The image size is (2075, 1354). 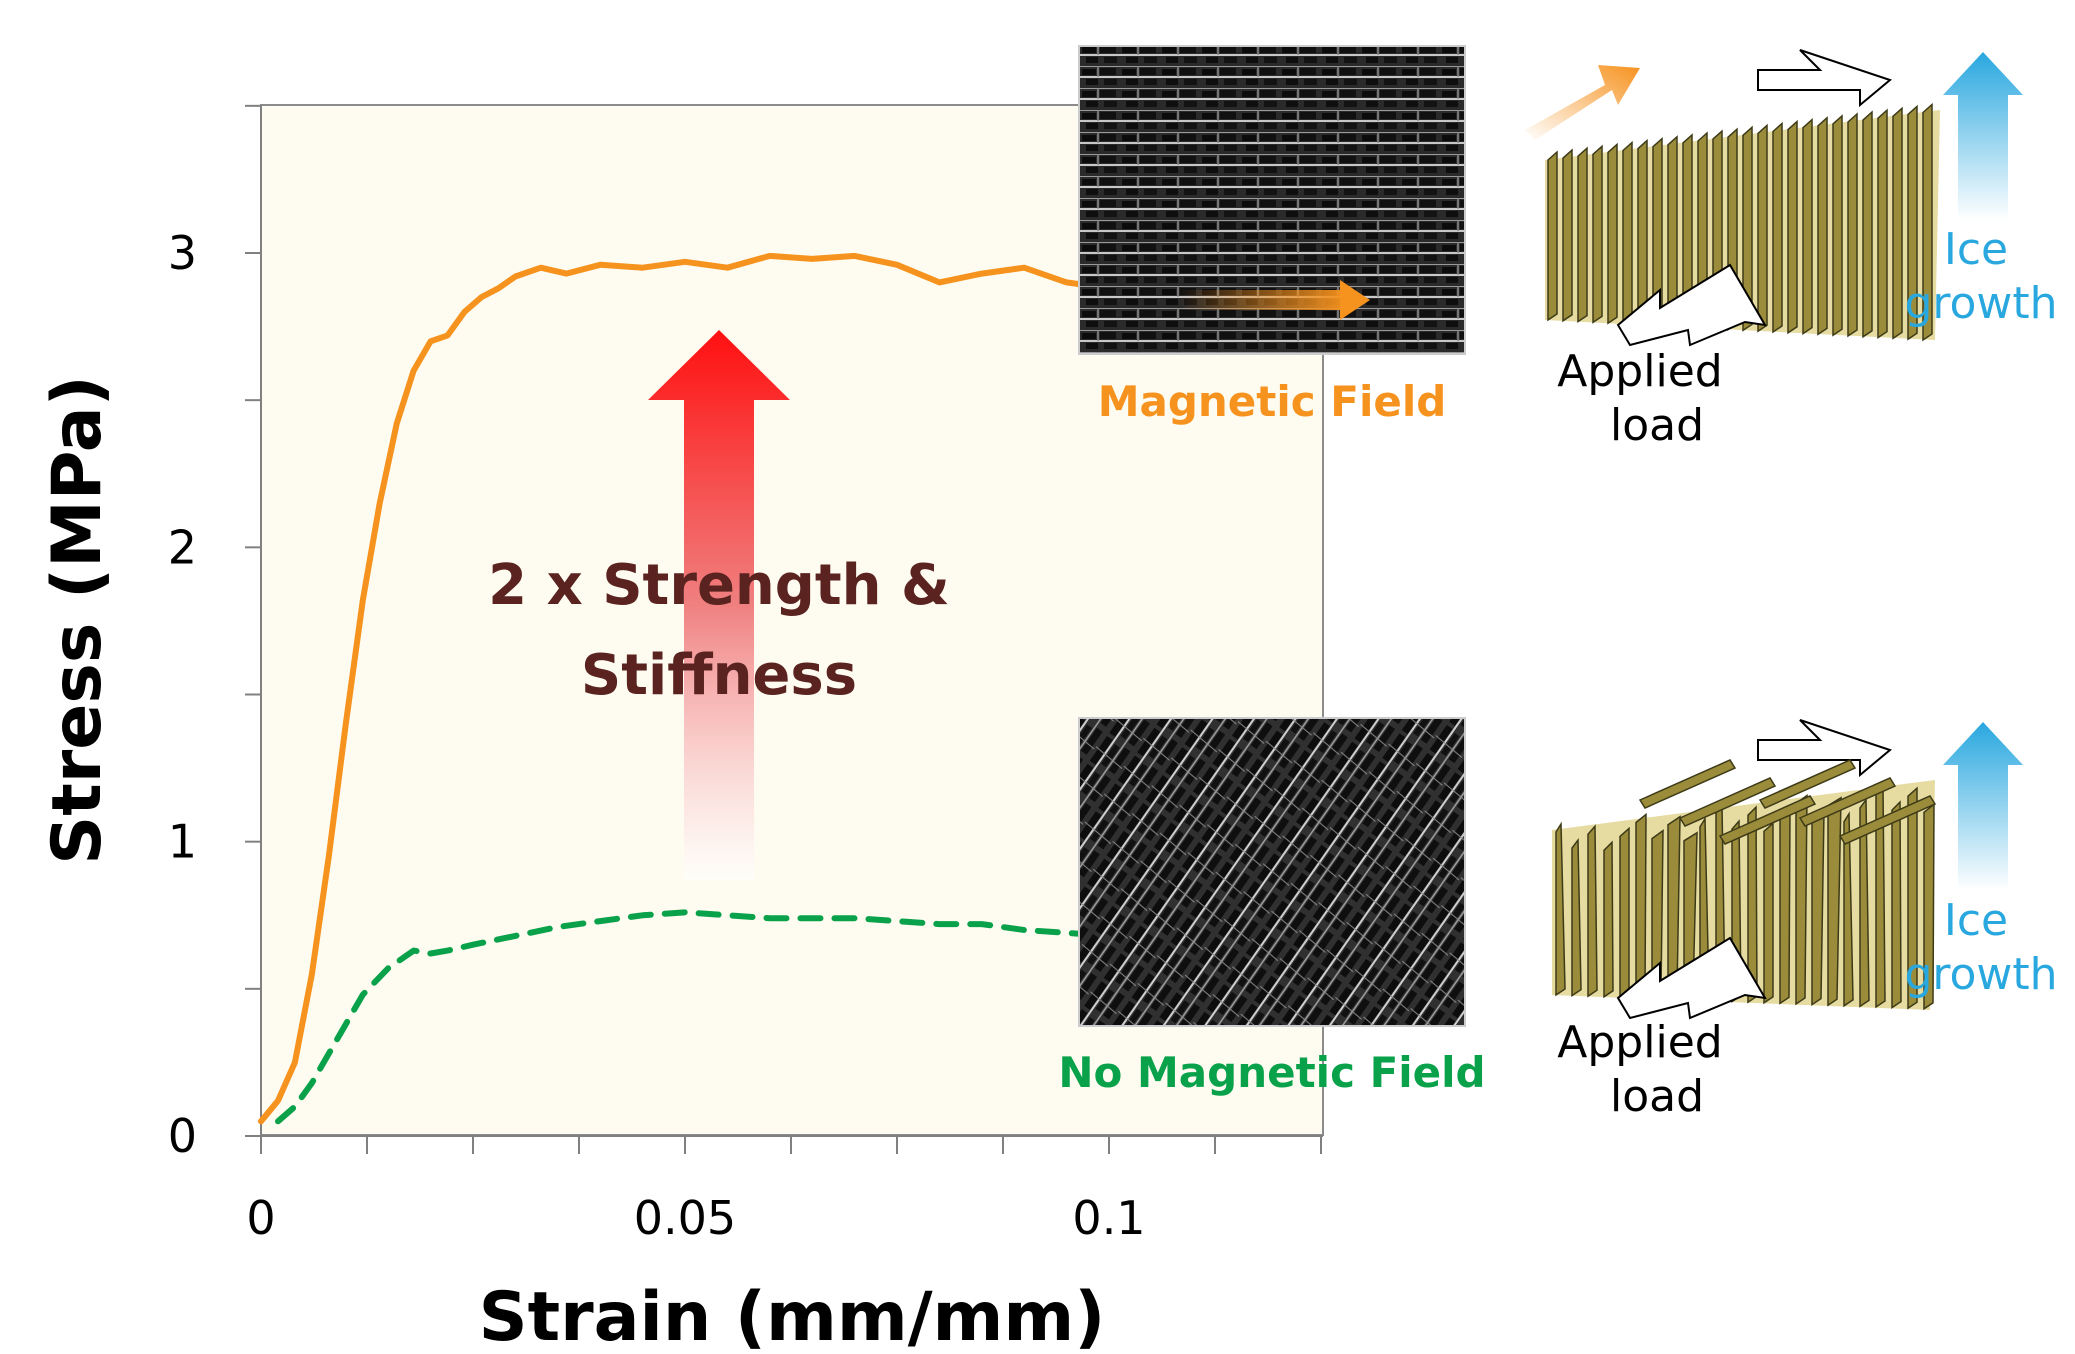 I want to click on y-tick-label: 2, so click(x=182, y=547).